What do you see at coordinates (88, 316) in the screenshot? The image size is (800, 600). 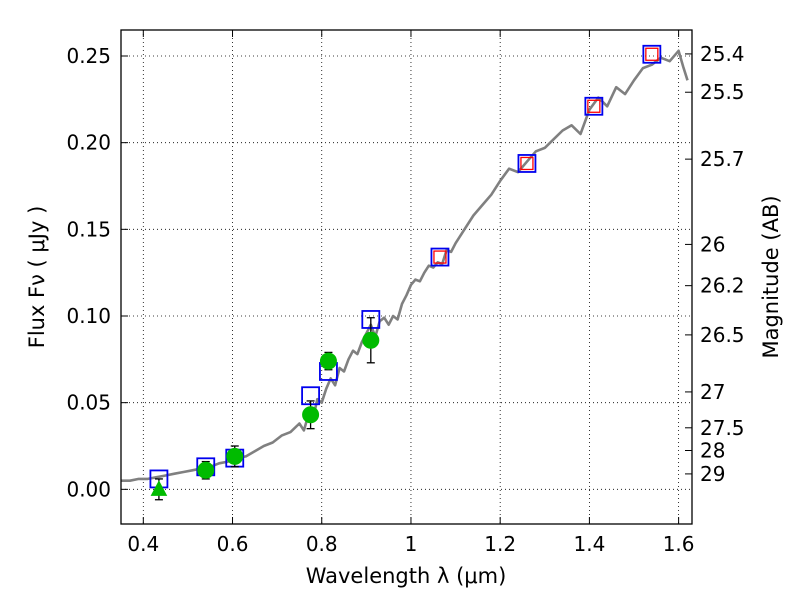 I see `y-tick-label: 0.10` at bounding box center [88, 316].